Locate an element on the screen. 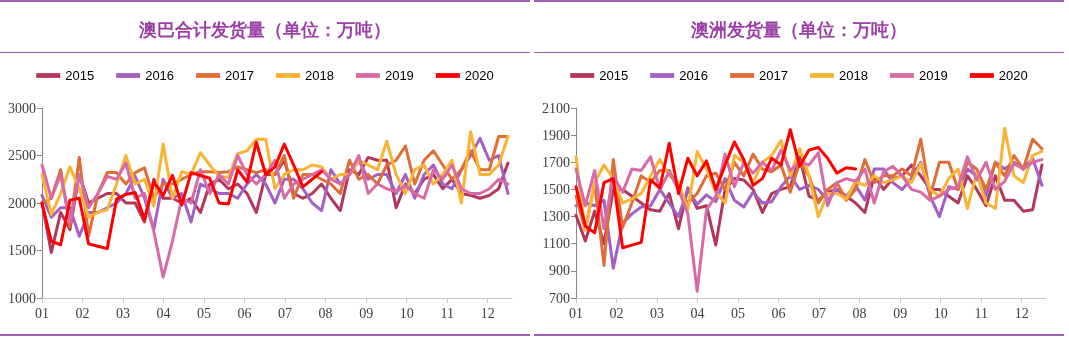 Image resolution: width=1069 pixels, height=341 pixels. chart-title: 澳巴合计发货量（单位：万吨） is located at coordinates (264, 30).